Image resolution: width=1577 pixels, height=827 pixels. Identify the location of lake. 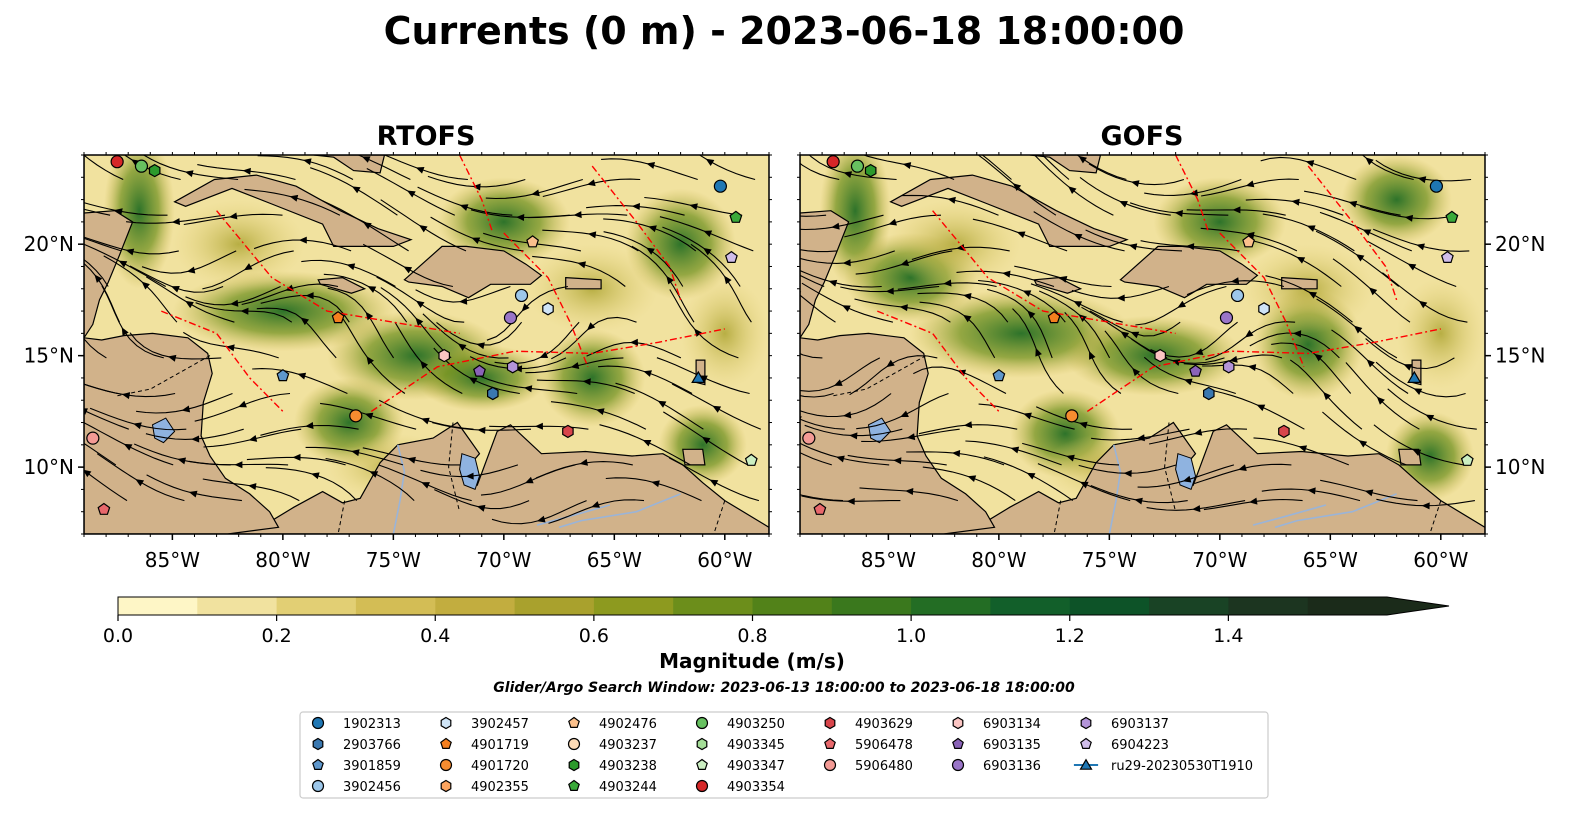
(470, 472).